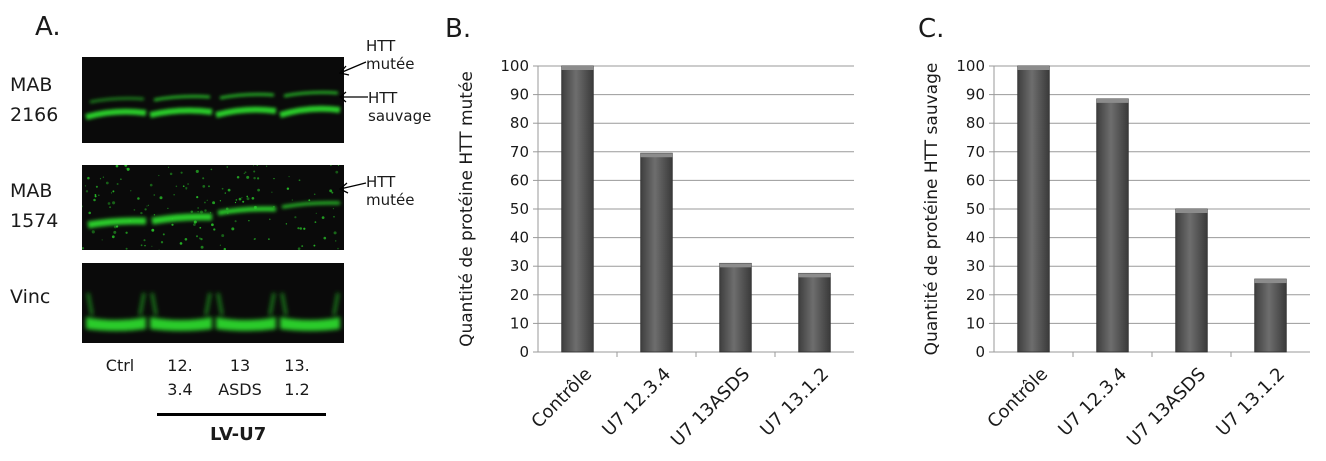 This screenshot has width=1326, height=461. What do you see at coordinates (931, 29) in the screenshot?
I see `panel-c-label: C.` at bounding box center [931, 29].